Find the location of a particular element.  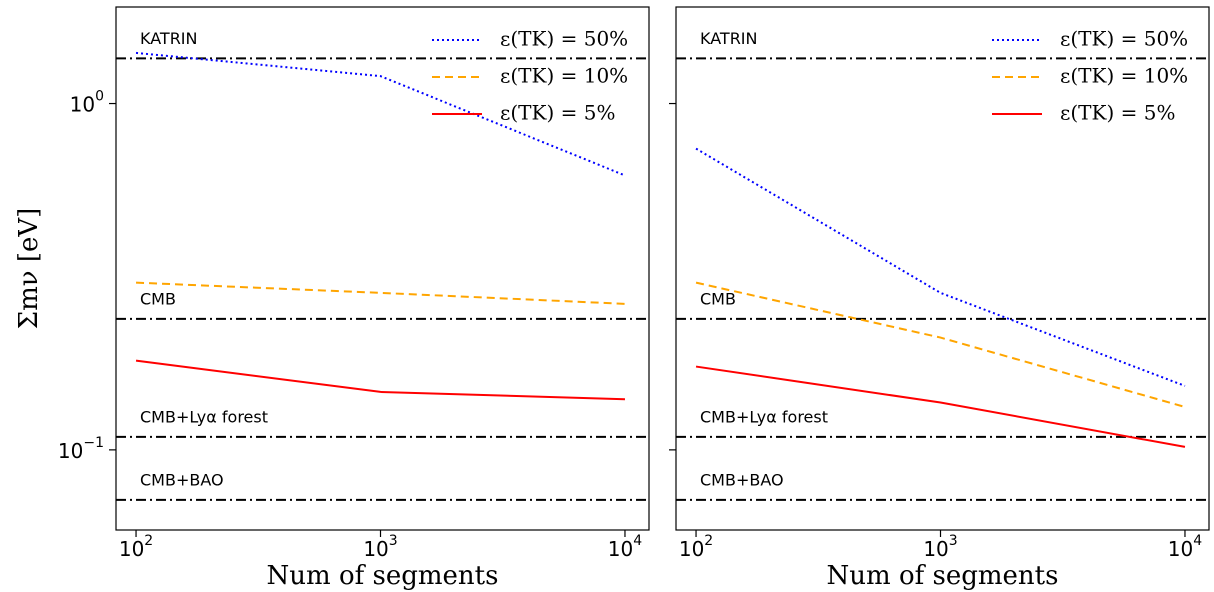

y-axis-label: Σmν [eV] is located at coordinates (29, 269).